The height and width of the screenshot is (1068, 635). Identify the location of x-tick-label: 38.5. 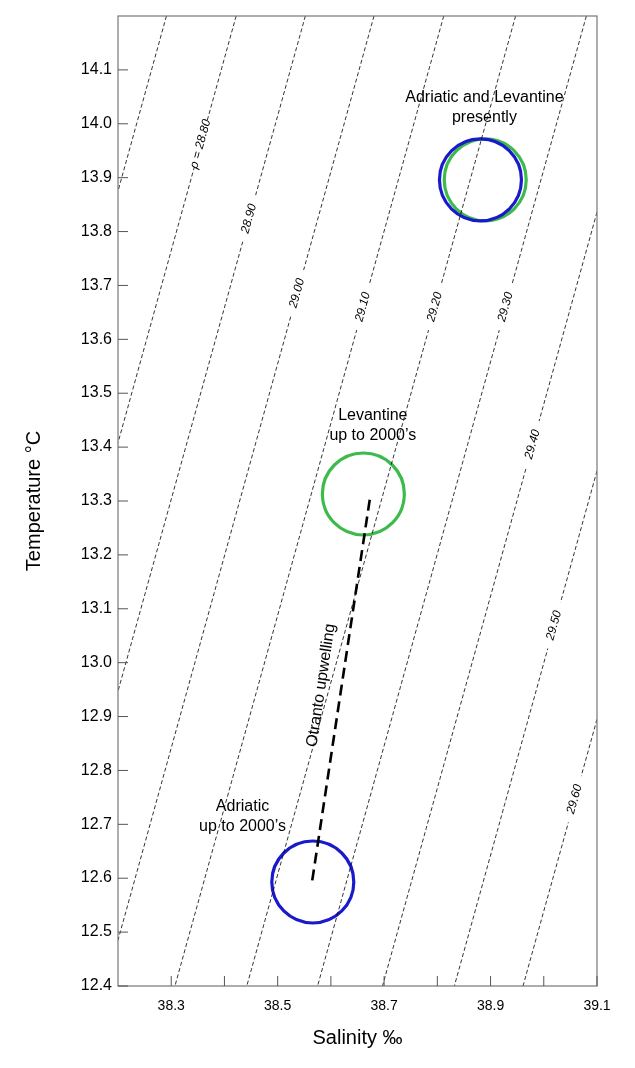
(278, 1004).